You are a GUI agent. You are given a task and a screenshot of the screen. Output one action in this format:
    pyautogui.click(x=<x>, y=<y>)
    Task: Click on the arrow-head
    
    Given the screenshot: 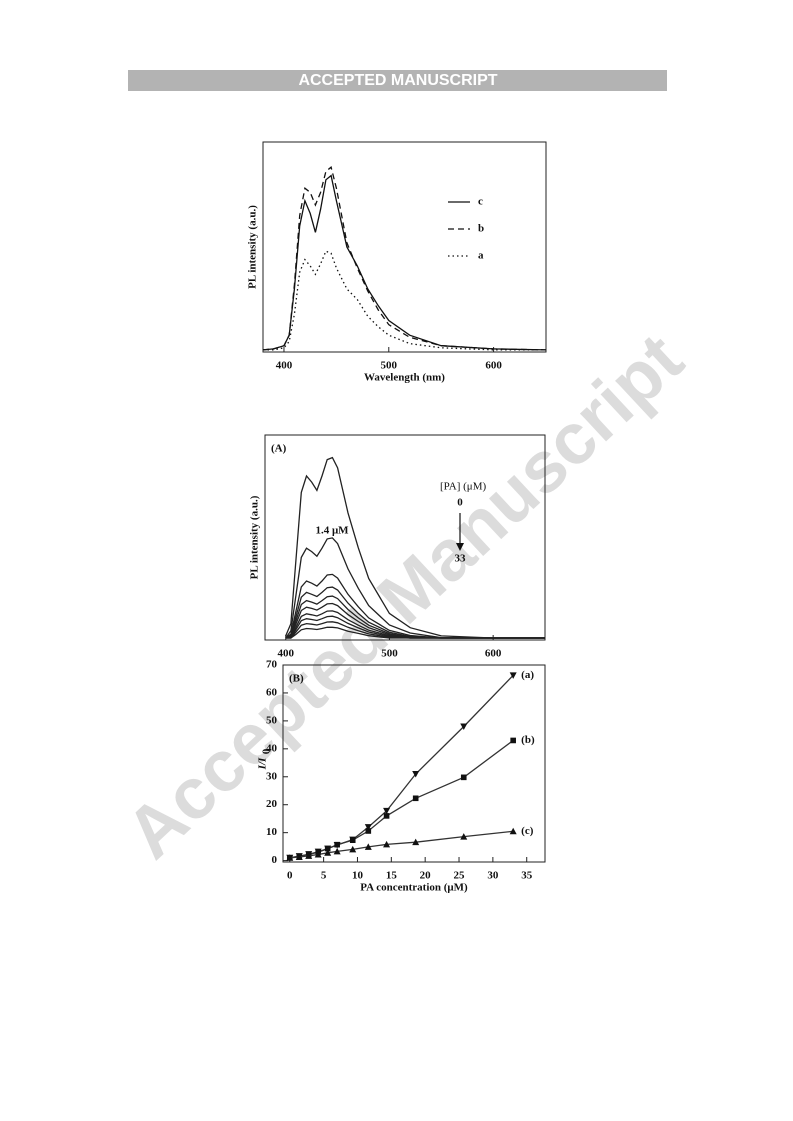 What is the action you would take?
    pyautogui.click(x=460, y=547)
    